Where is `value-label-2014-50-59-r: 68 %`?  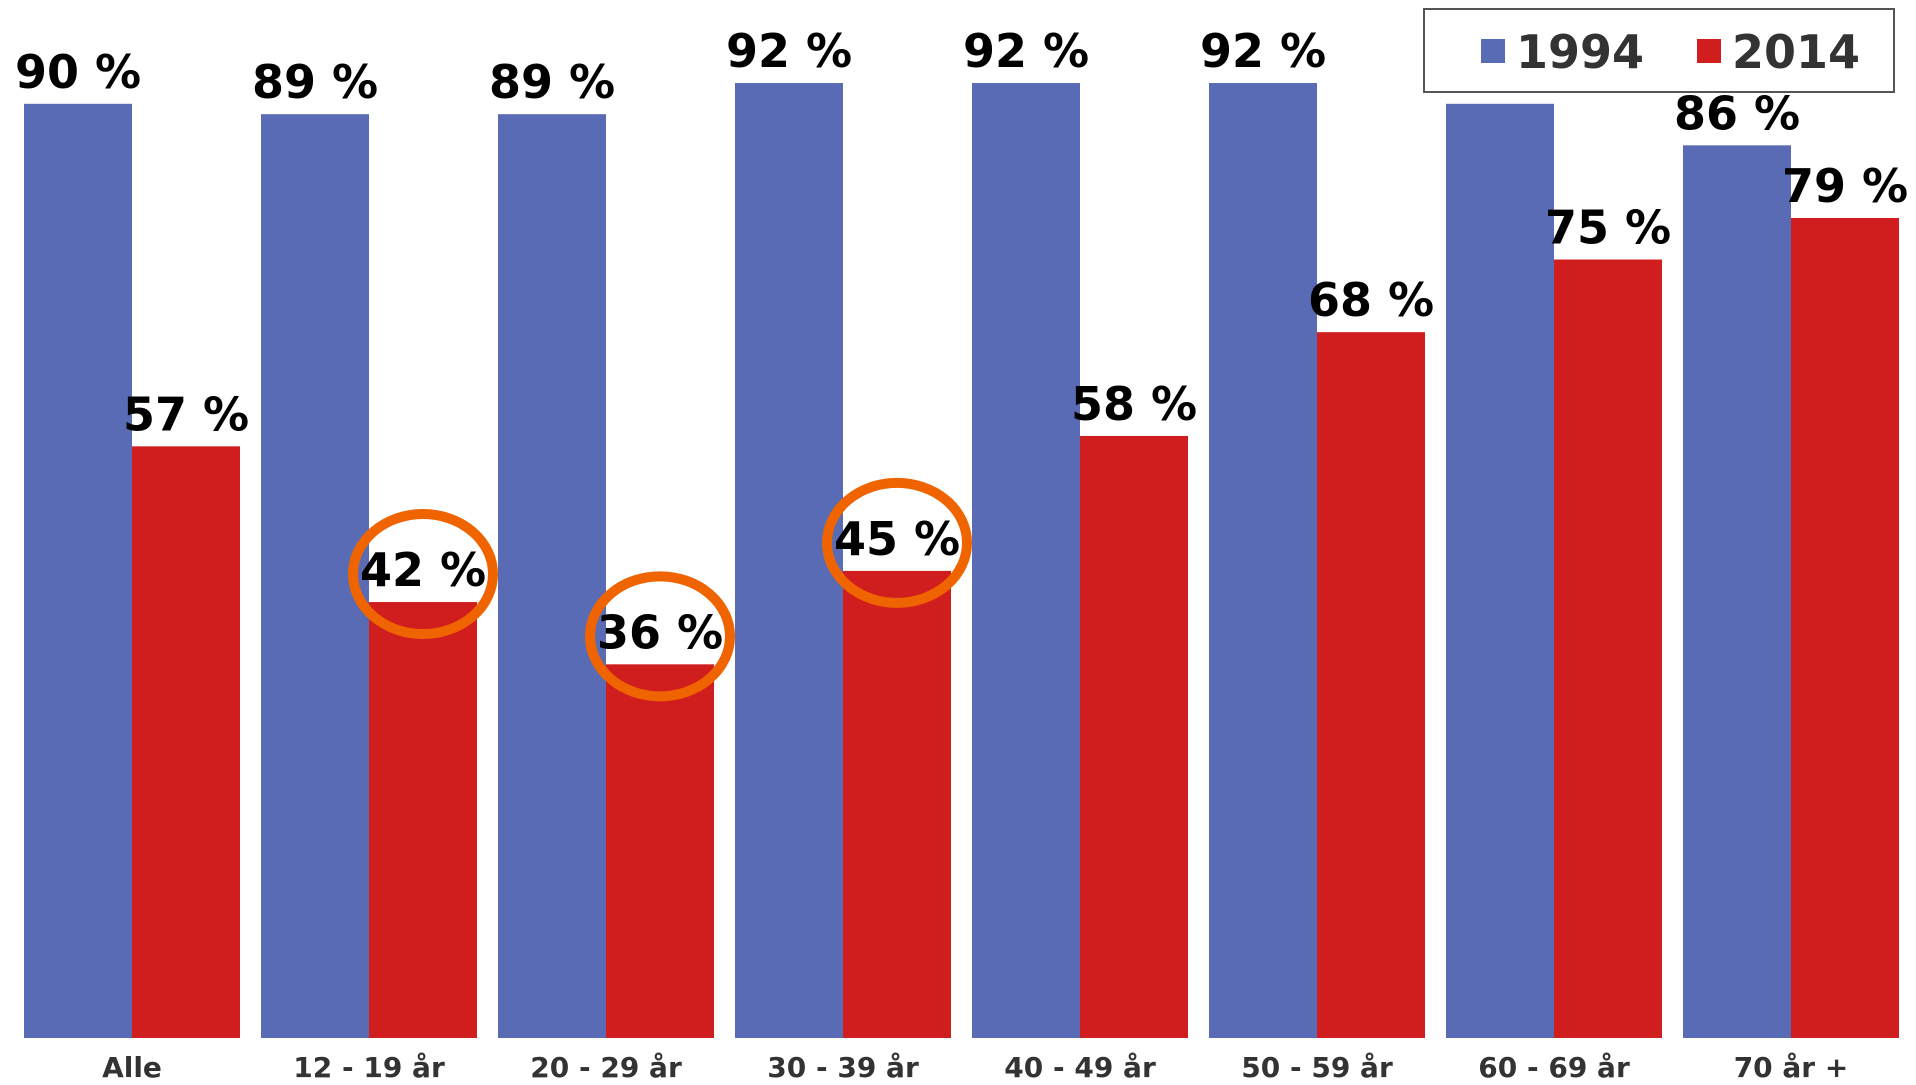 value-label-2014-50-59-r: 68 % is located at coordinates (1371, 300).